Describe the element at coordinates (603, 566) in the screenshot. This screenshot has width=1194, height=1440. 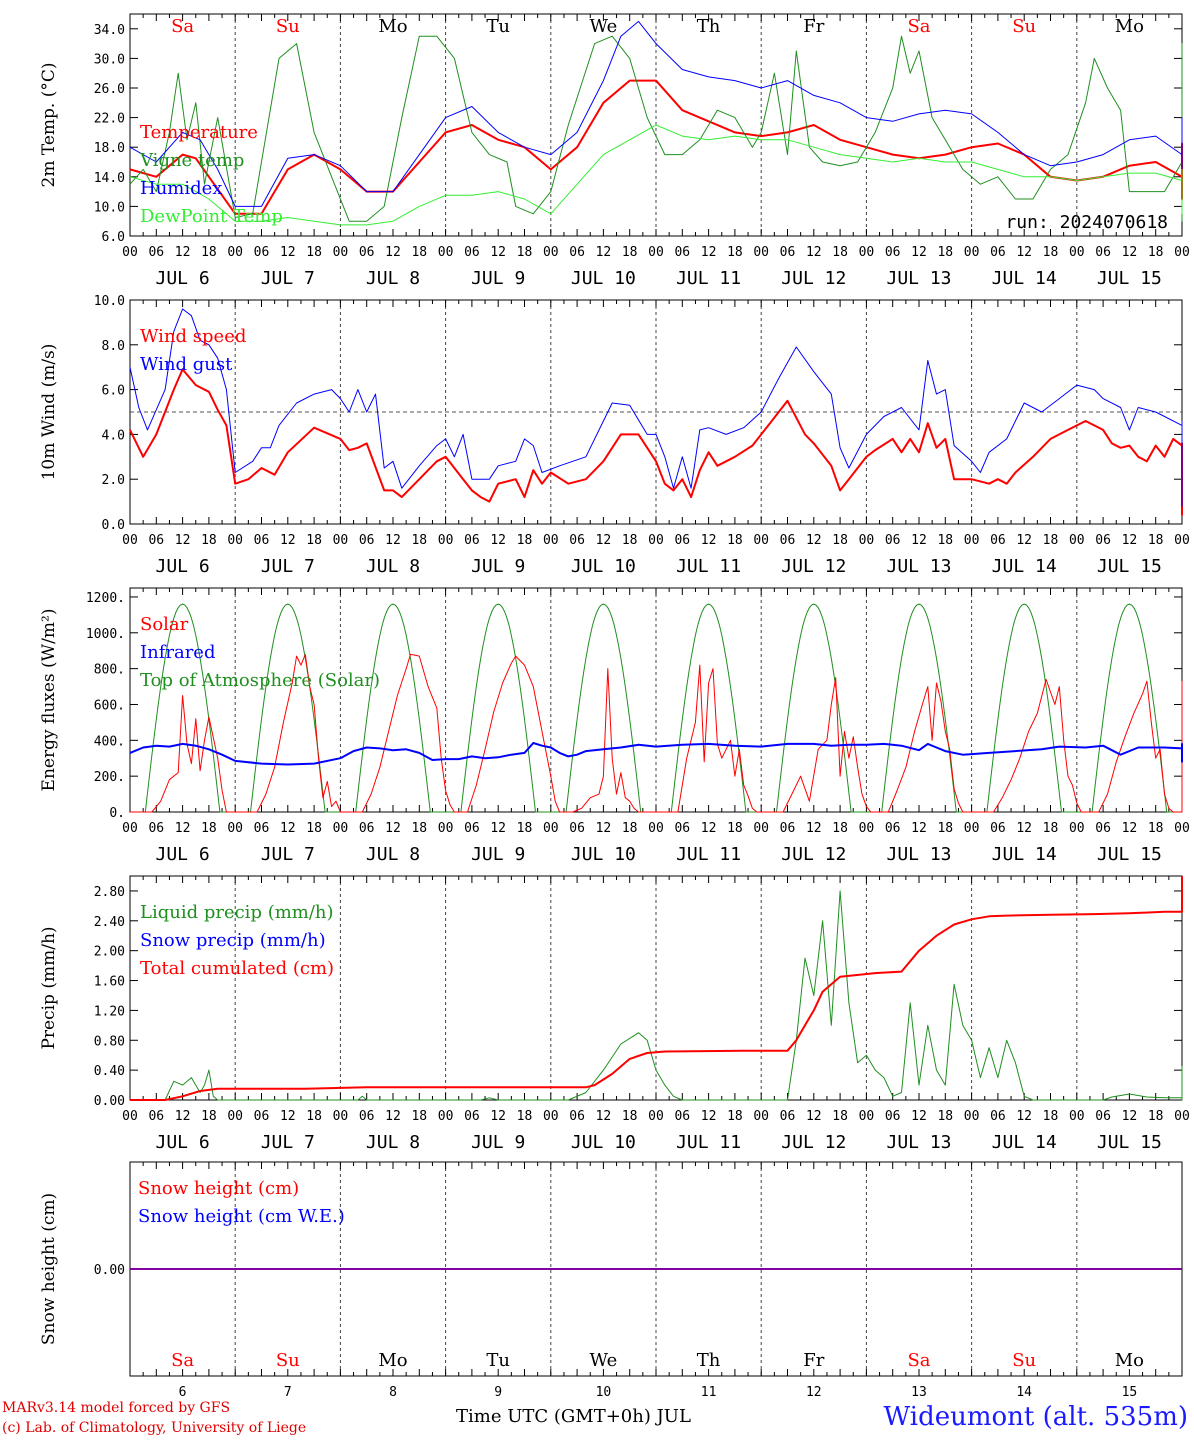
I see `x-date-label: JUL 10` at that location.